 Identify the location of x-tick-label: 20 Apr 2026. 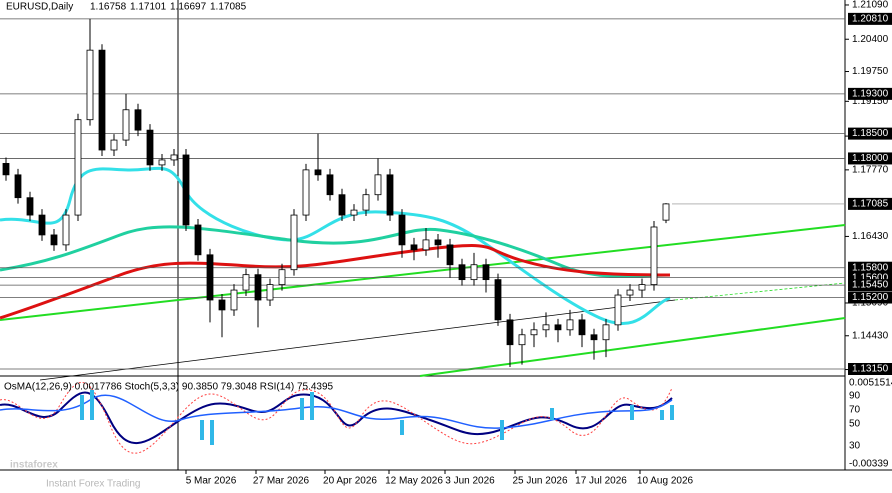
(350, 481).